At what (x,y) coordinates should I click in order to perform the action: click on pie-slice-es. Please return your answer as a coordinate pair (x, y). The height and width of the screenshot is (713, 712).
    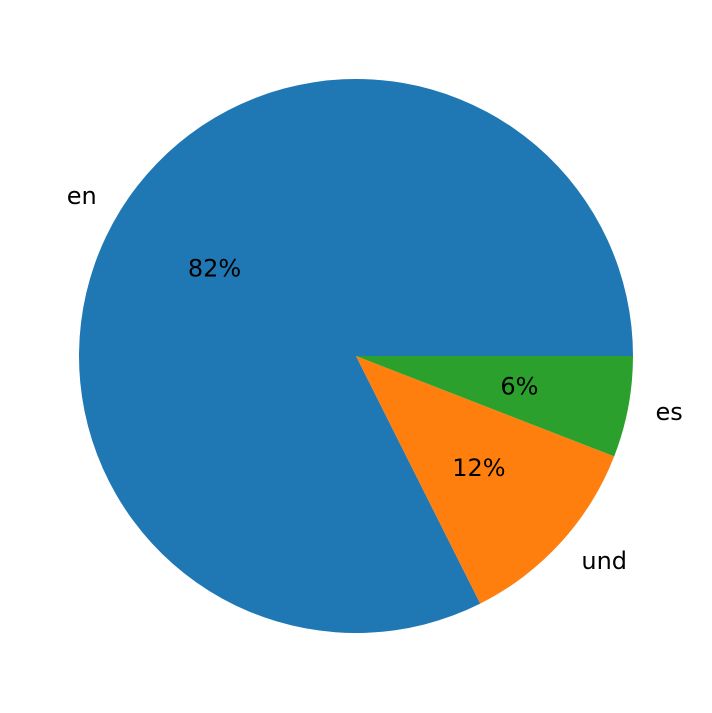
    Looking at the image, I should click on (494, 406).